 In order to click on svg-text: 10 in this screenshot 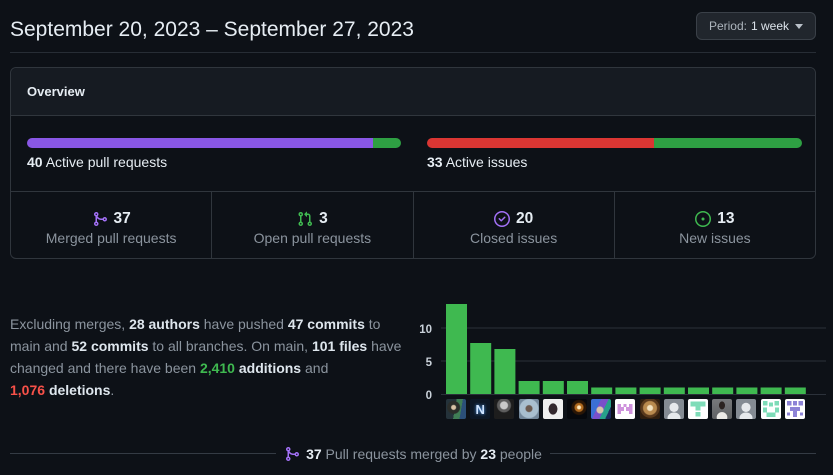, I will do `click(425, 330)`.